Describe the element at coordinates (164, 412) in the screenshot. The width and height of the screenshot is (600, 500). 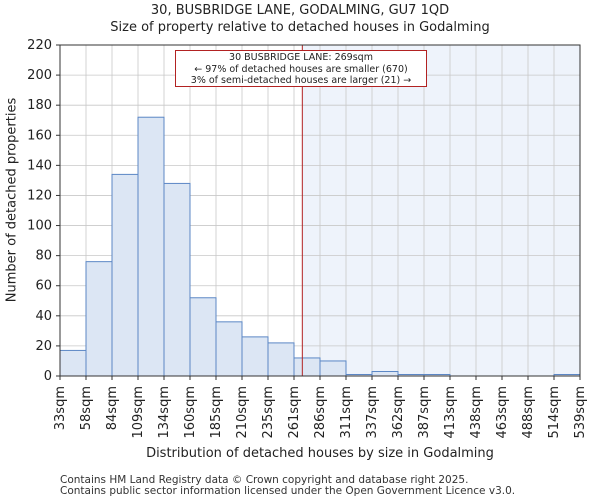
I see `x-tick-label: 134sqm` at that location.